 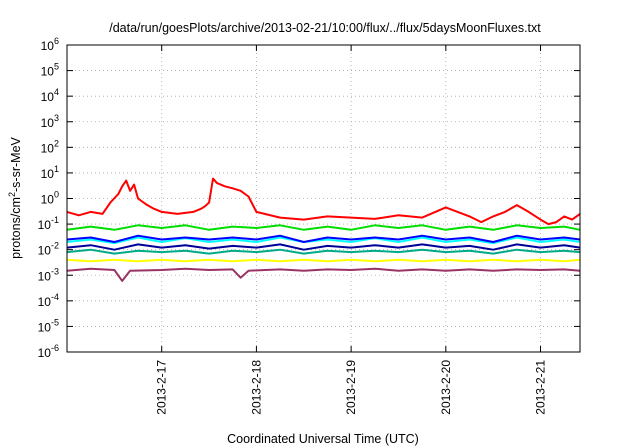 What do you see at coordinates (55, 271) in the screenshot?
I see `y-tick-exponent: -3` at bounding box center [55, 271].